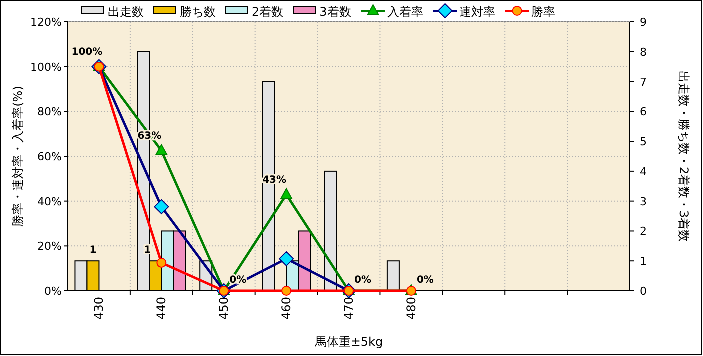 The height and width of the screenshot is (356, 703). What do you see at coordinates (643, 112) in the screenshot?
I see `y2-tick-label: 6` at bounding box center [643, 112].